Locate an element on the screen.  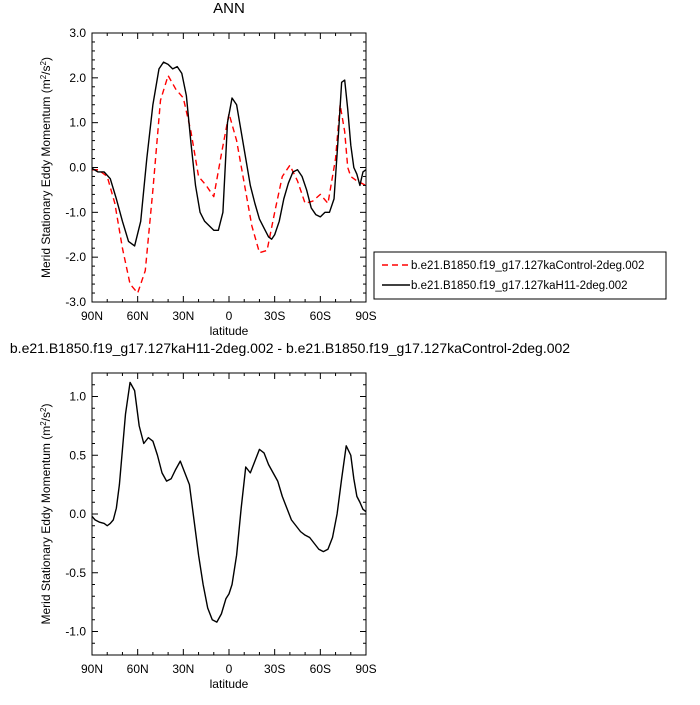
y-tick-label: -3.0 is located at coordinates (75, 302).